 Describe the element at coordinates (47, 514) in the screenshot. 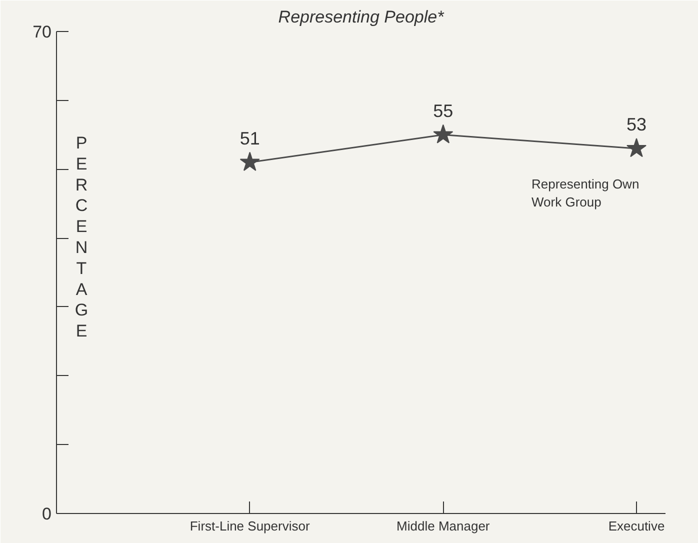

I see `y-tick-label: 0` at that location.